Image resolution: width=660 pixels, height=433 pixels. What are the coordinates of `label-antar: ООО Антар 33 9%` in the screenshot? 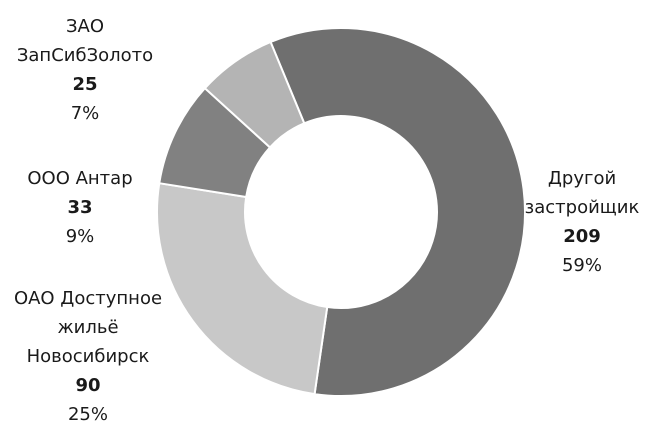 It's located at (80, 207).